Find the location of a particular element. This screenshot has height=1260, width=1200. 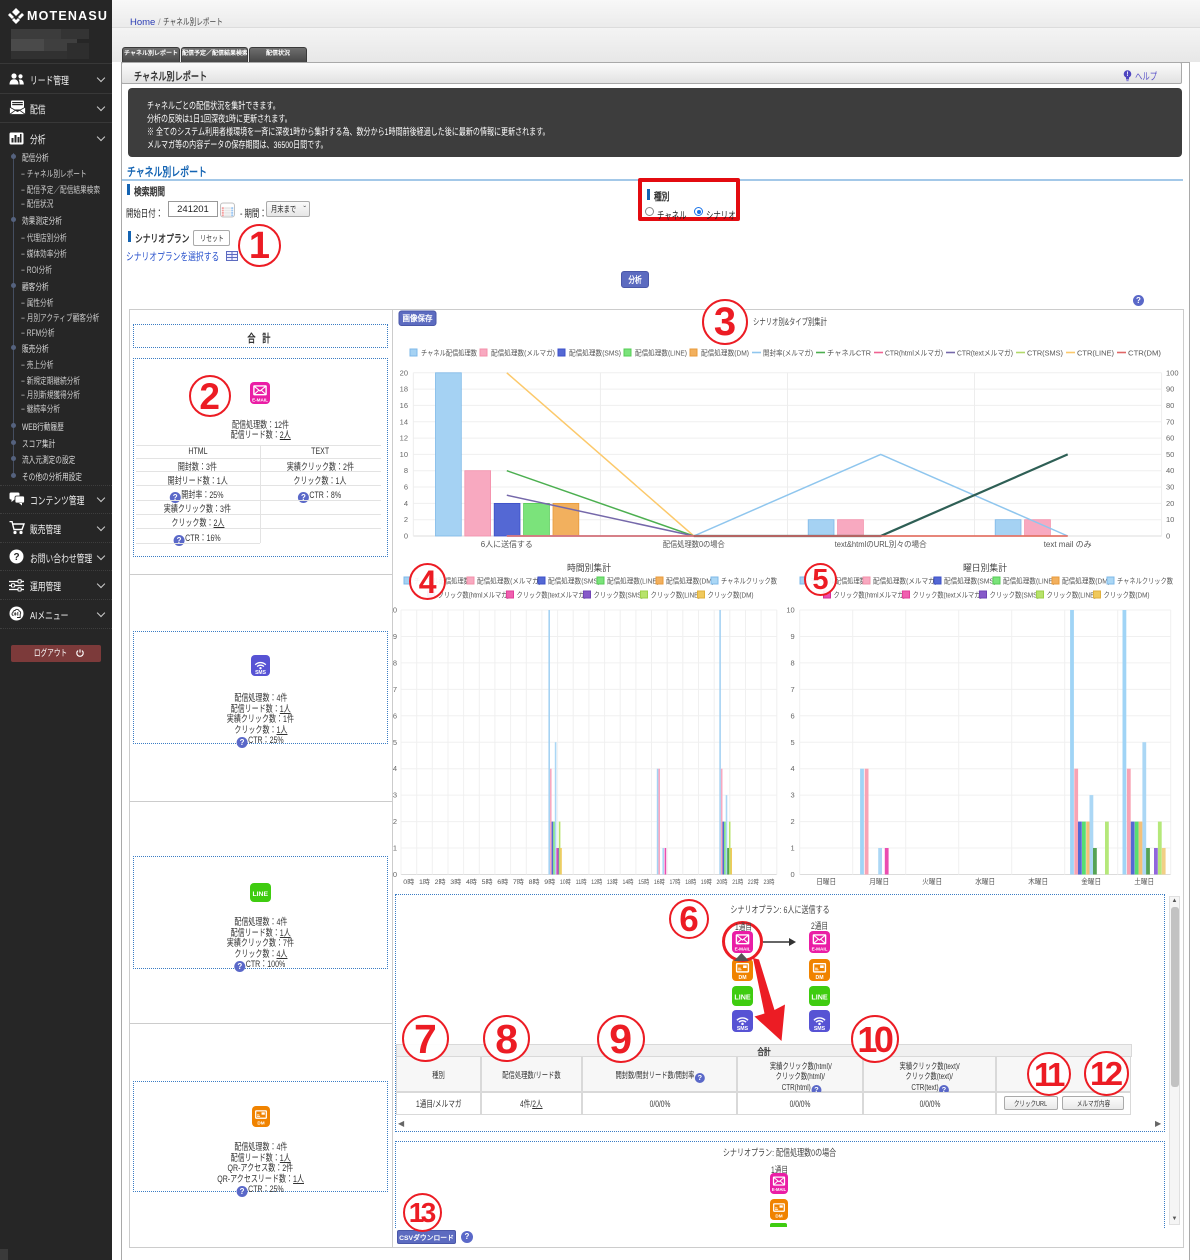

svg-text: チャネルクリック数 is located at coordinates (1145, 580).